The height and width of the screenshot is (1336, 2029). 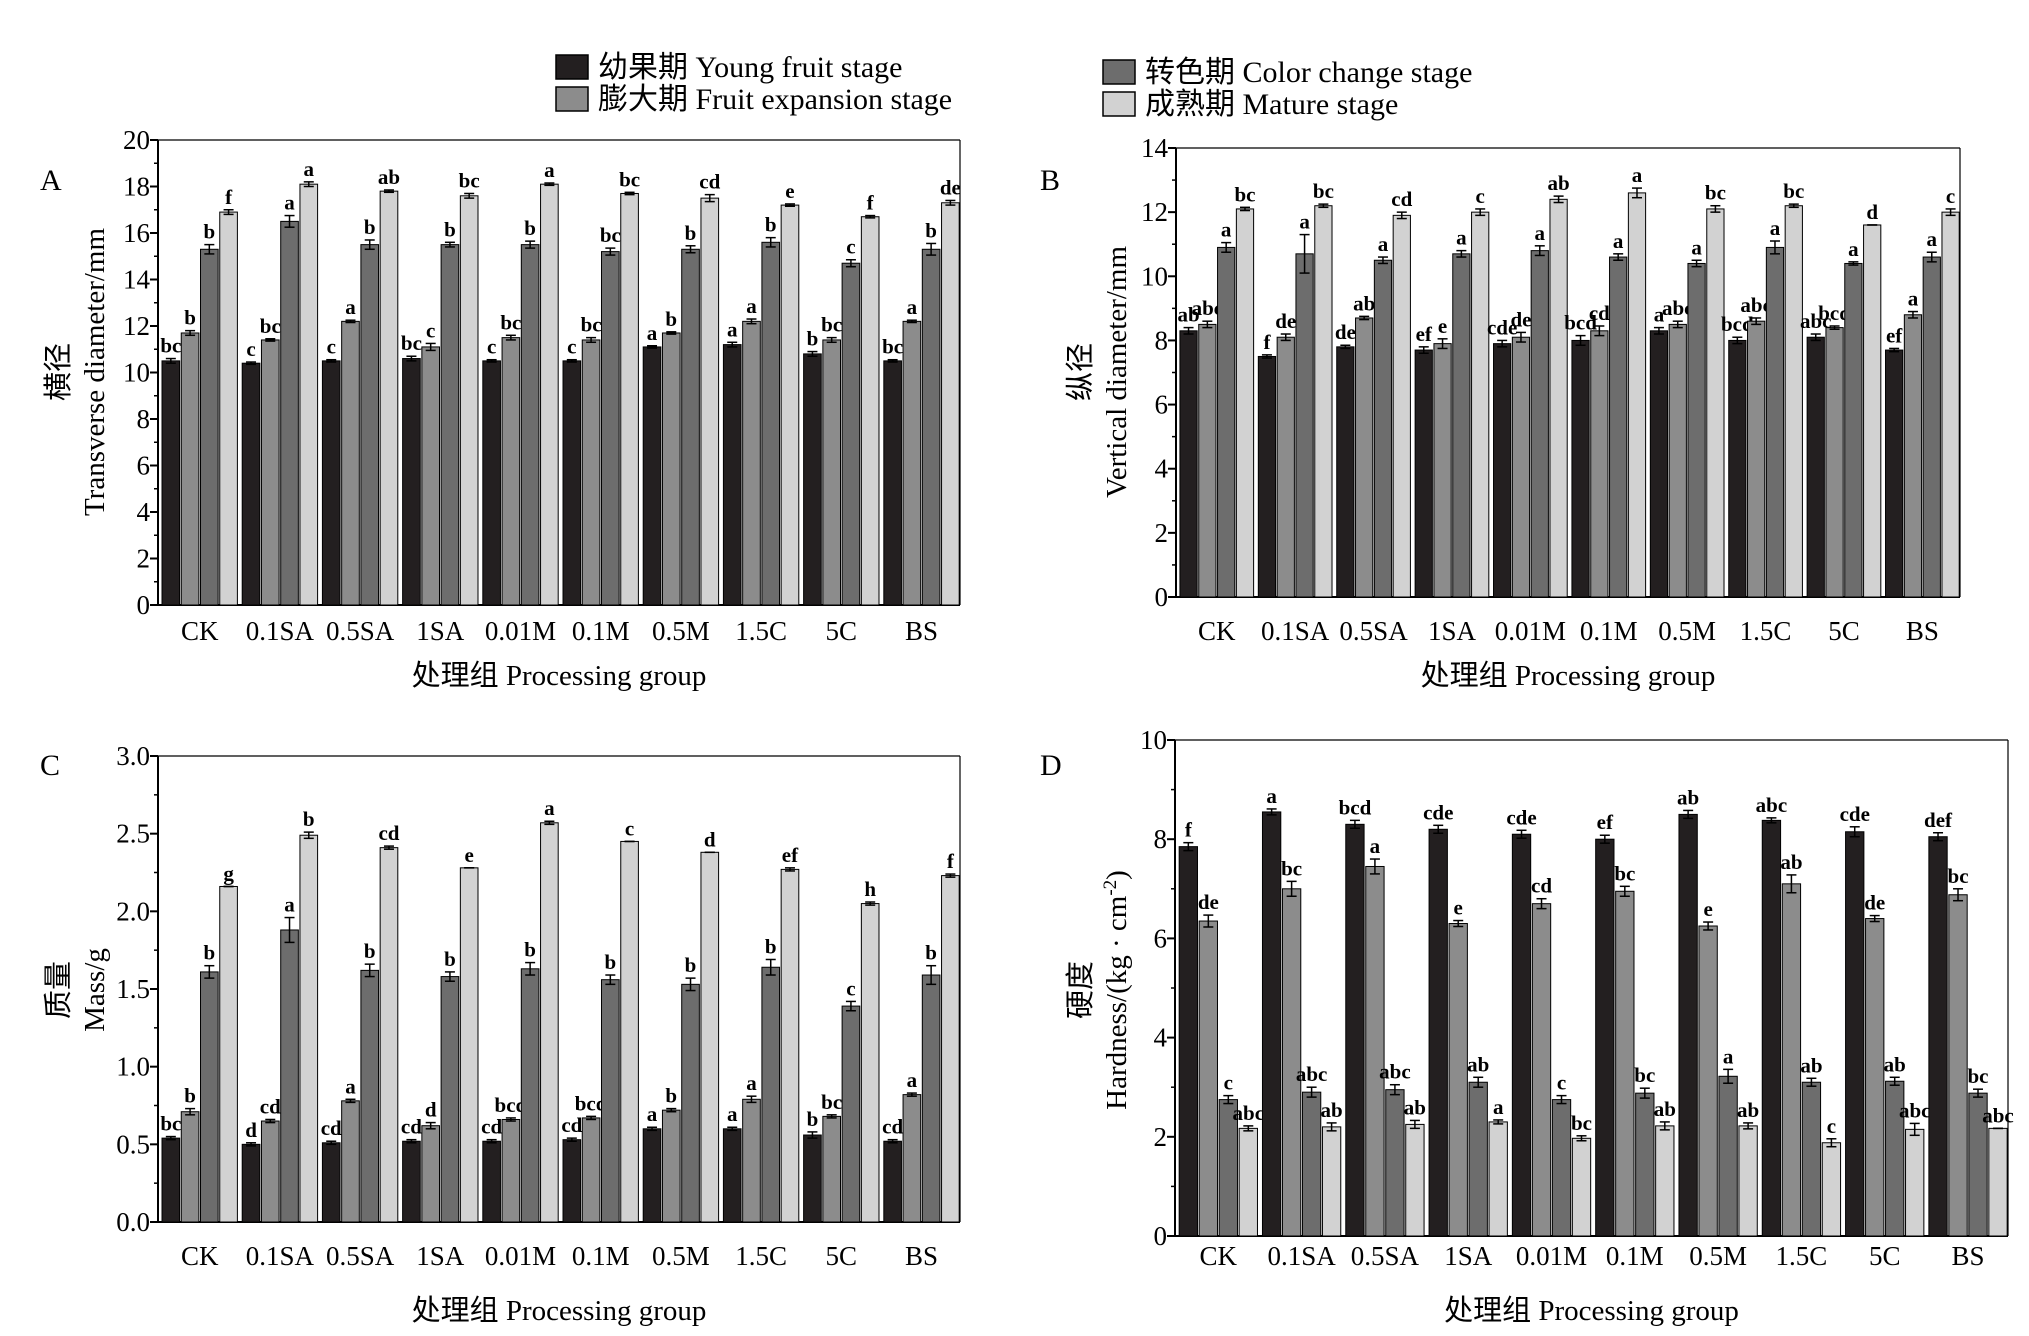 I want to click on y-tick-label: 0.5, so click(x=133, y=1144).